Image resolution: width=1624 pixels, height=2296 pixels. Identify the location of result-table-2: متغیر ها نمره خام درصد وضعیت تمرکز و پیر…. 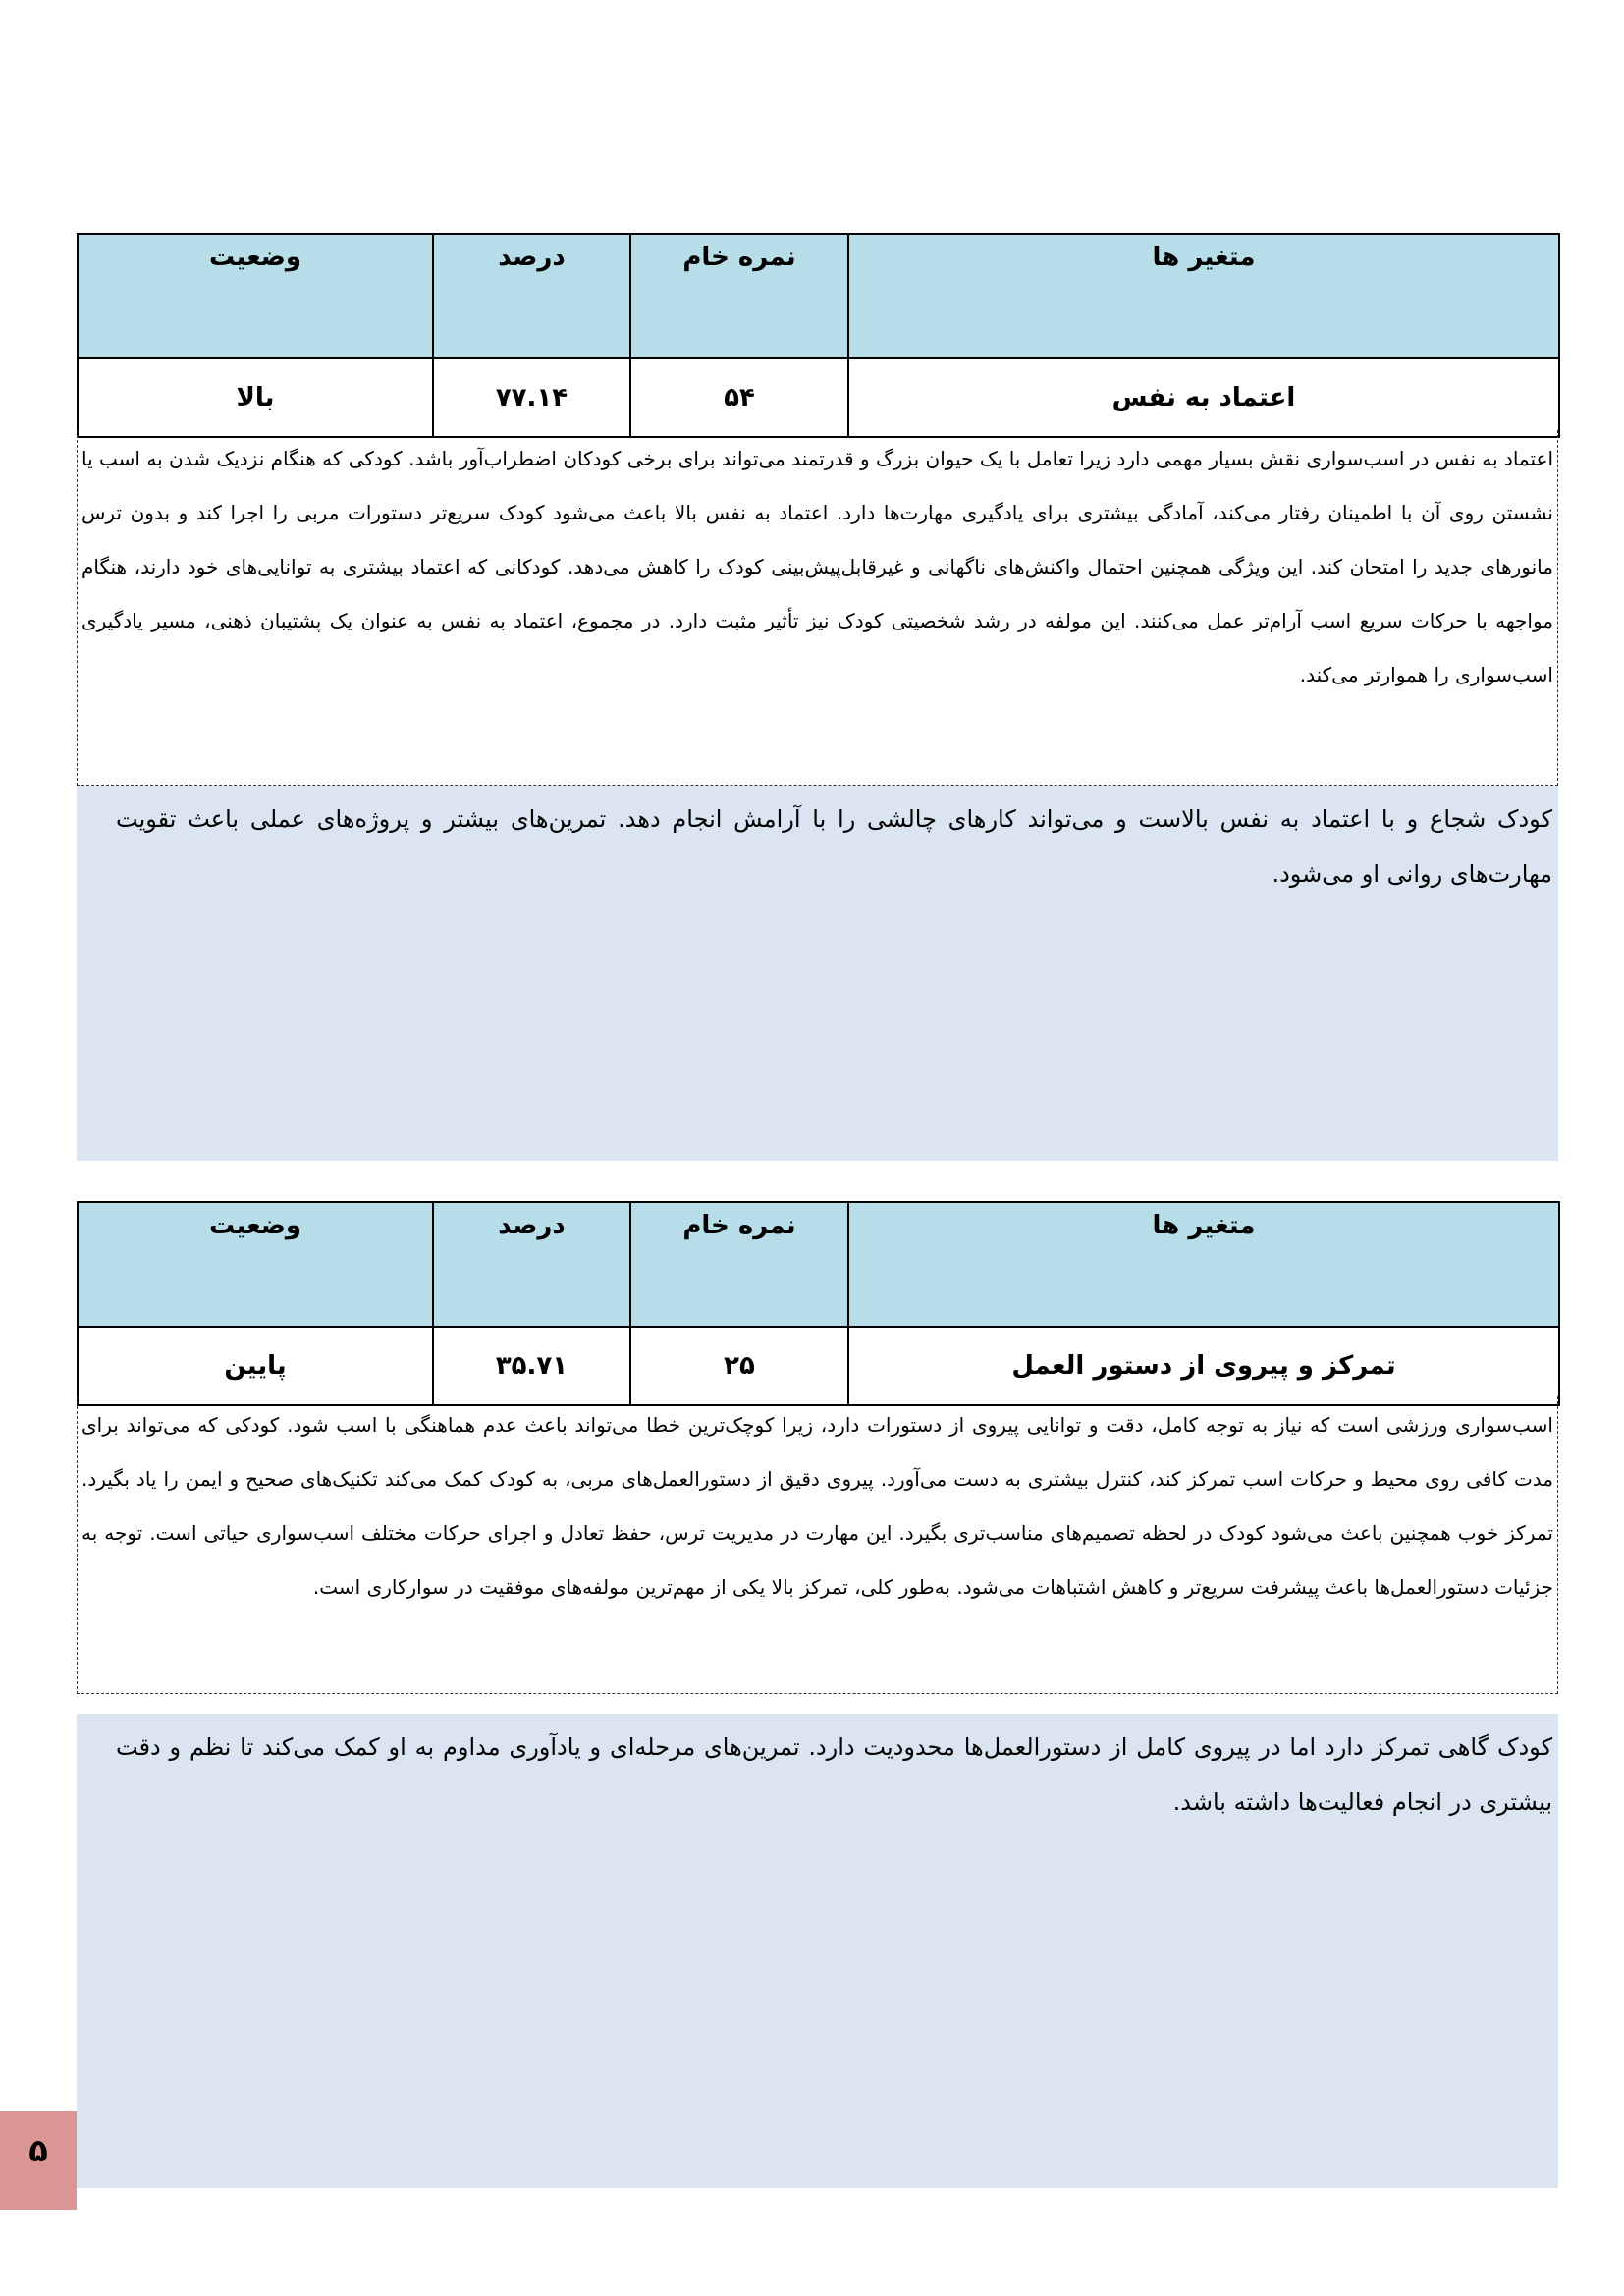
(818, 1303).